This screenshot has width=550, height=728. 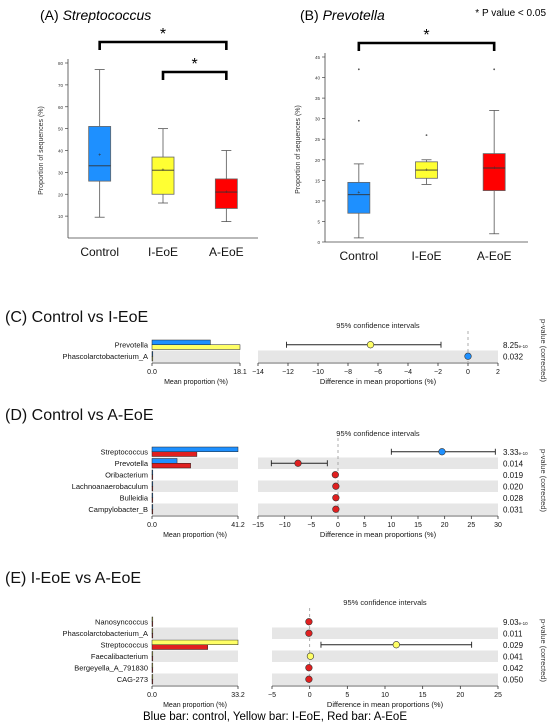 What do you see at coordinates (318, 242) in the screenshot?
I see `y-tick-label: 0` at bounding box center [318, 242].